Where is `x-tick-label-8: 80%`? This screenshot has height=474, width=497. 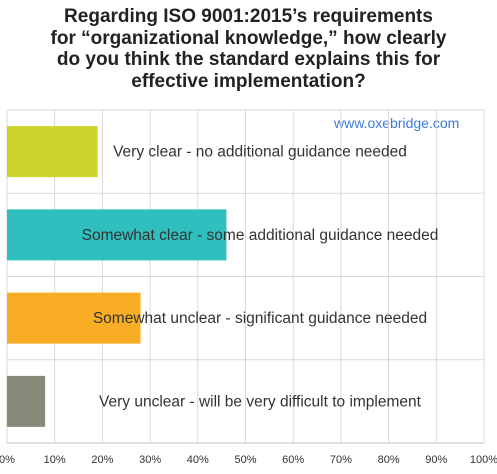 x-tick-label-8: 80% is located at coordinates (389, 460).